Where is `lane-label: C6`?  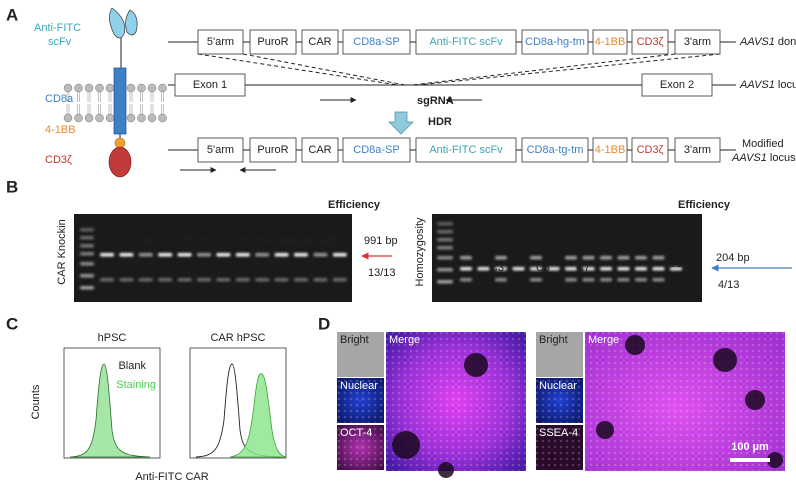
lane-label: C6 is located at coordinates (204, 241).